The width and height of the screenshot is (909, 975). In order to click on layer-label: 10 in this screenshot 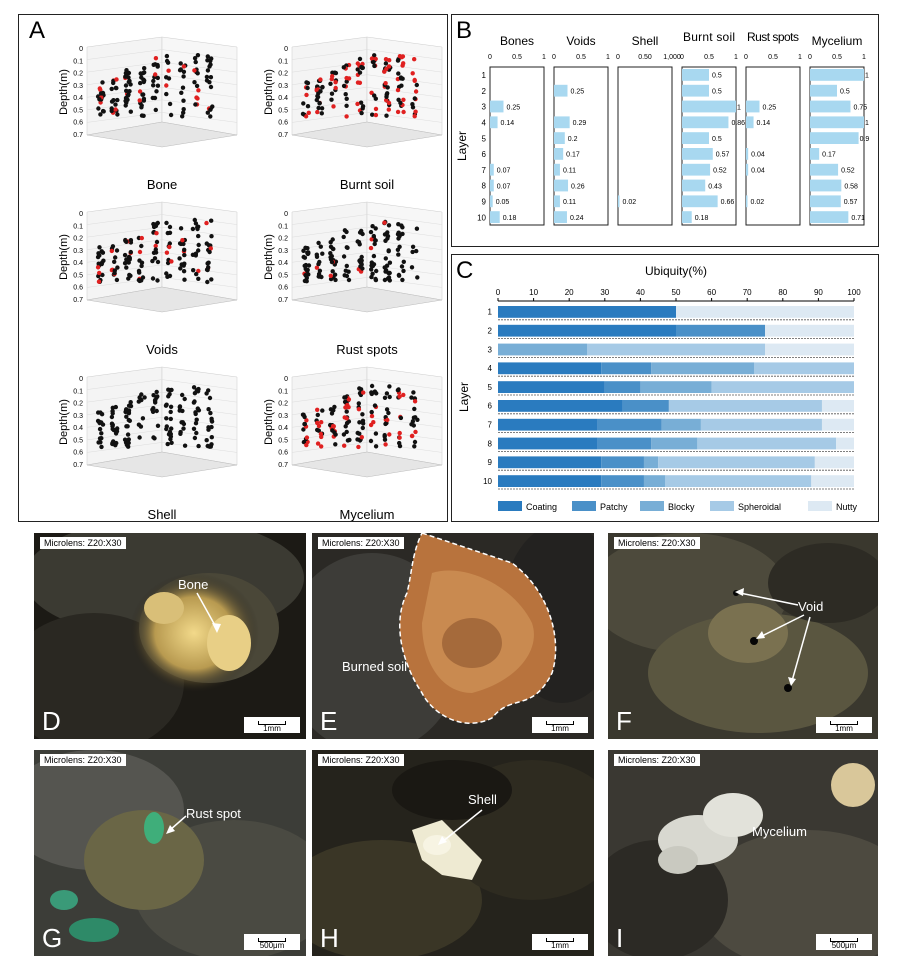, I will do `click(487, 481)`.